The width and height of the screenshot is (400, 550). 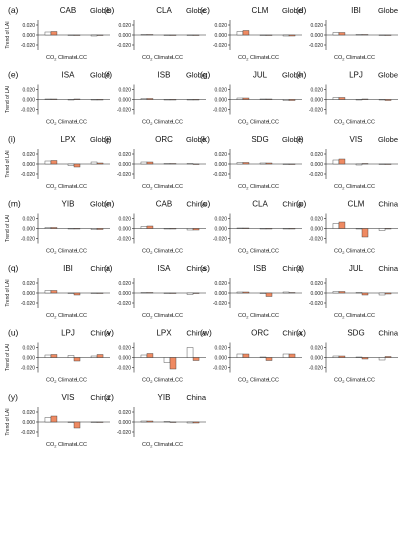 What do you see at coordinates (164, 204) in the screenshot?
I see `model-label: CAB` at bounding box center [164, 204].